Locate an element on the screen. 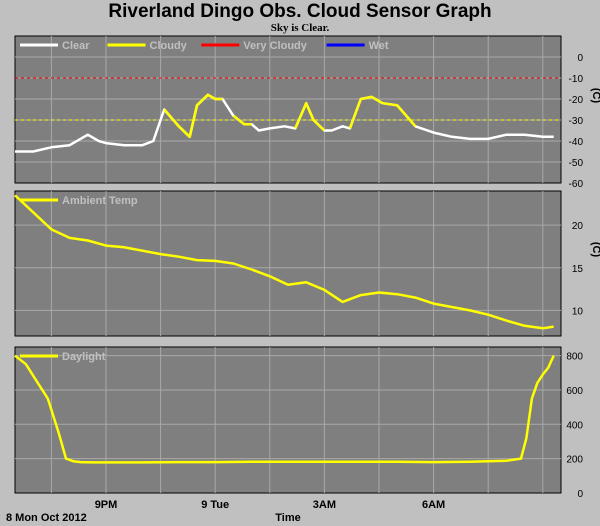  x-axis-label: Time is located at coordinates (288, 518).